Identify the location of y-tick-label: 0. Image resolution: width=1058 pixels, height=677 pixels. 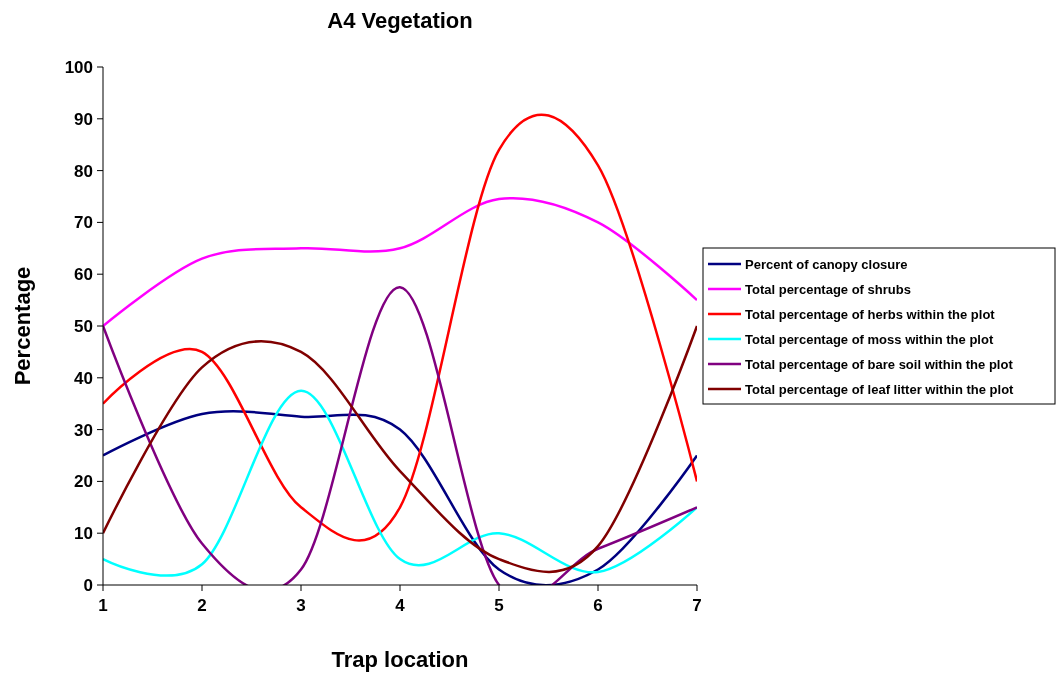
(88, 585).